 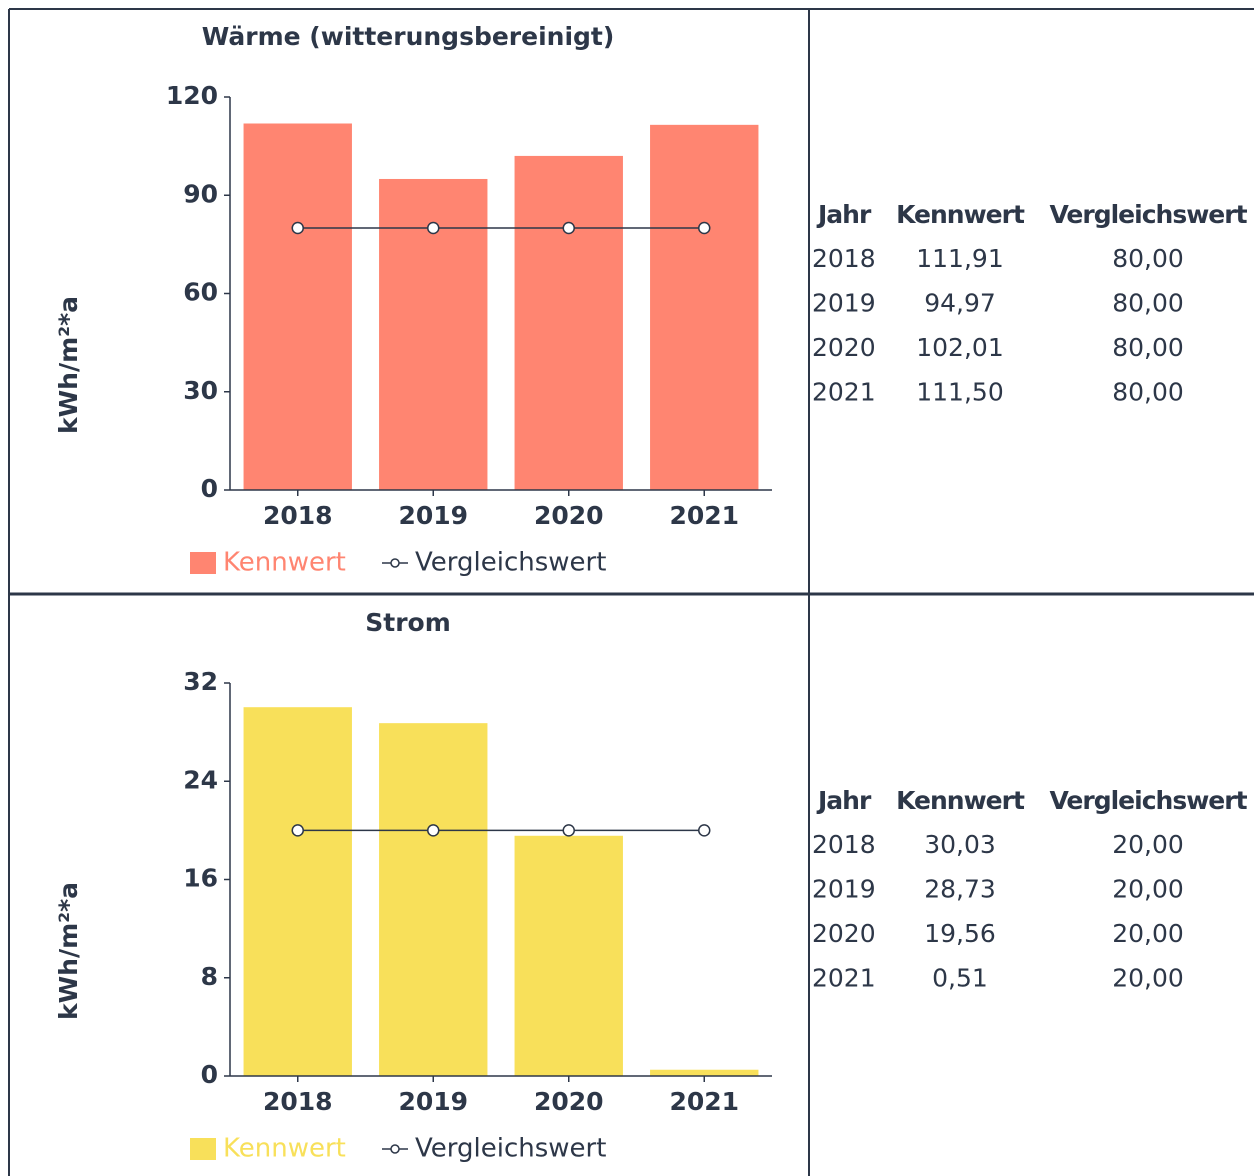 I want to click on table-cell: 111,50, so click(x=959, y=392).